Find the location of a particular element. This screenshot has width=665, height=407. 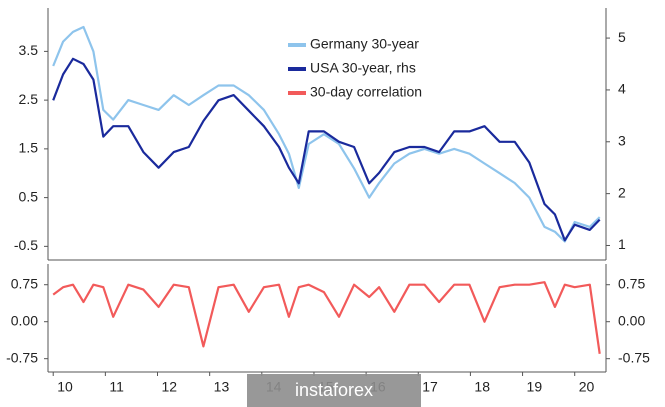

y2-tick-label: 5 is located at coordinates (622, 37).